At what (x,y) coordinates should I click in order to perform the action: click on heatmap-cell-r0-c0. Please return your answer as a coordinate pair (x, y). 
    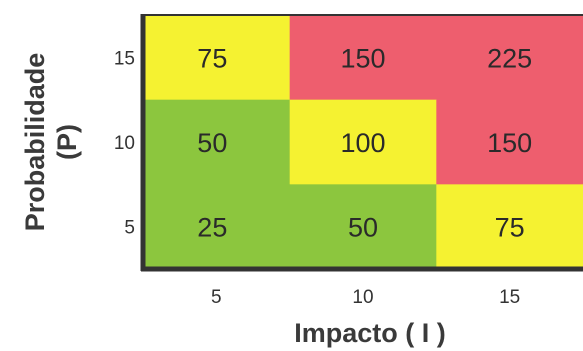
    Looking at the image, I should click on (217, 58).